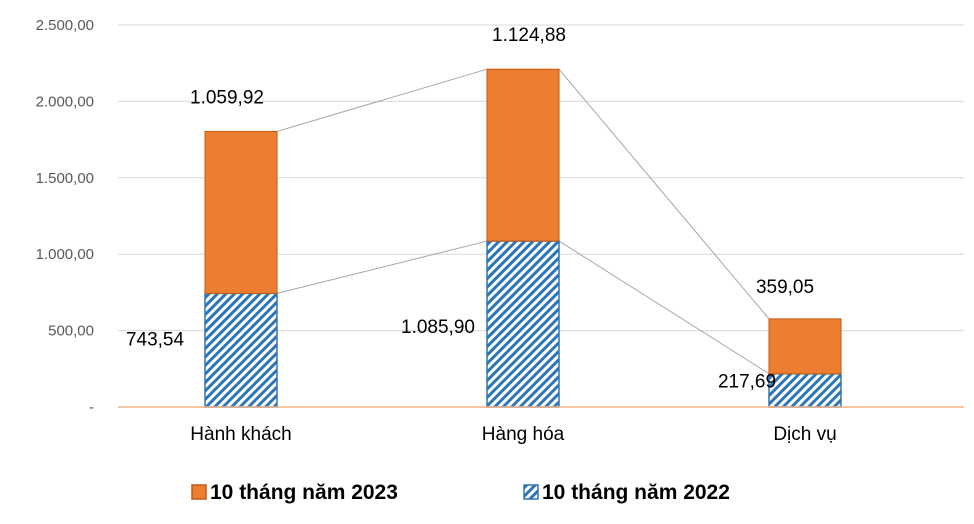  Describe the element at coordinates (636, 492) in the screenshot. I see `legend-item-2022-label: 10 tháng năm 2022` at that location.